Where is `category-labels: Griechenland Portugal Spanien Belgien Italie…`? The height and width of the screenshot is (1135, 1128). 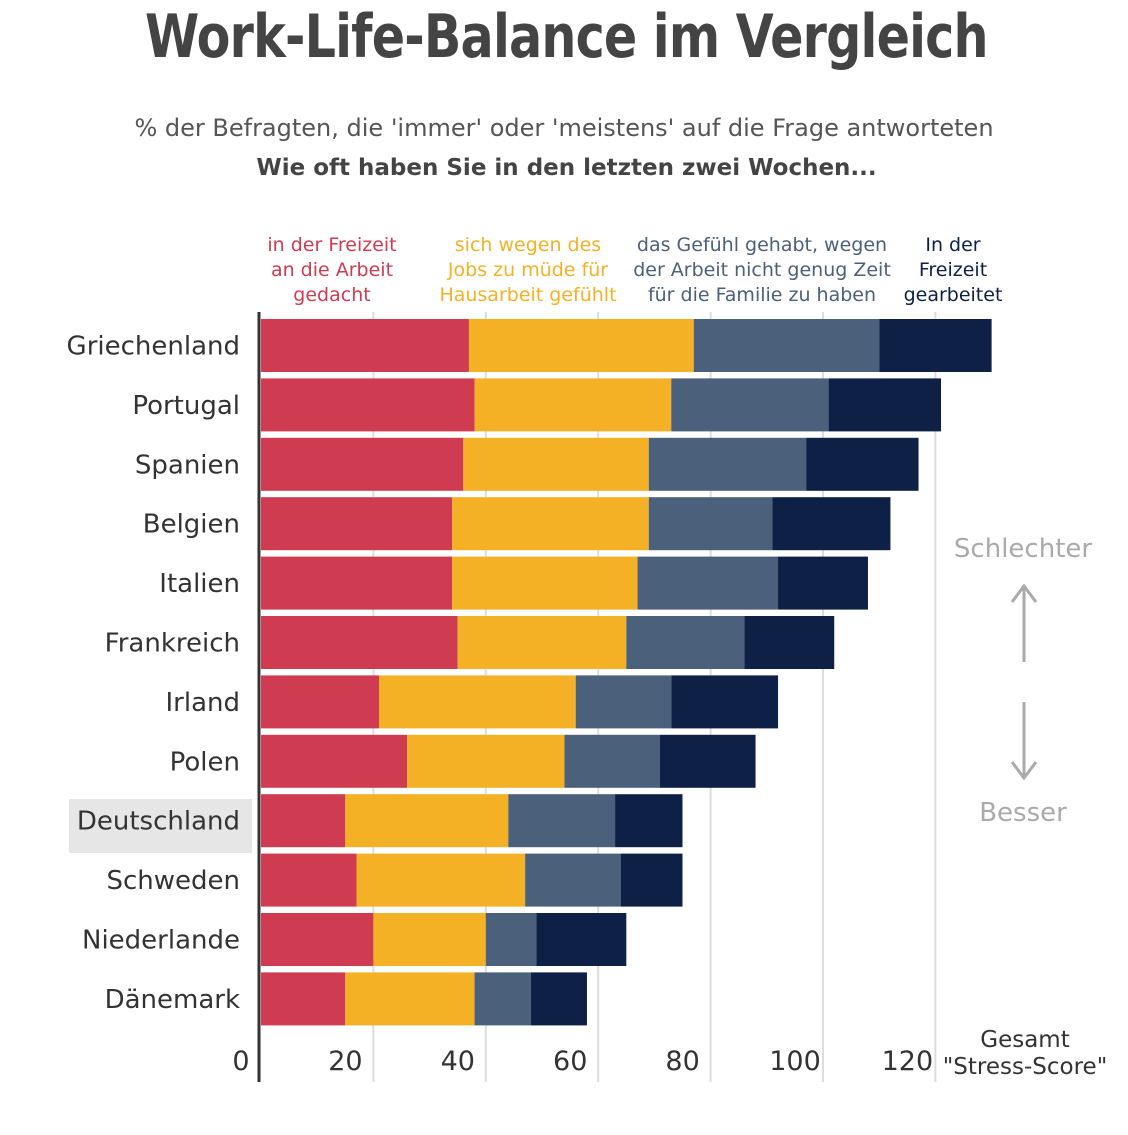 category-labels: Griechenland Portugal Spanien Belgien Italie… is located at coordinates (153, 673).